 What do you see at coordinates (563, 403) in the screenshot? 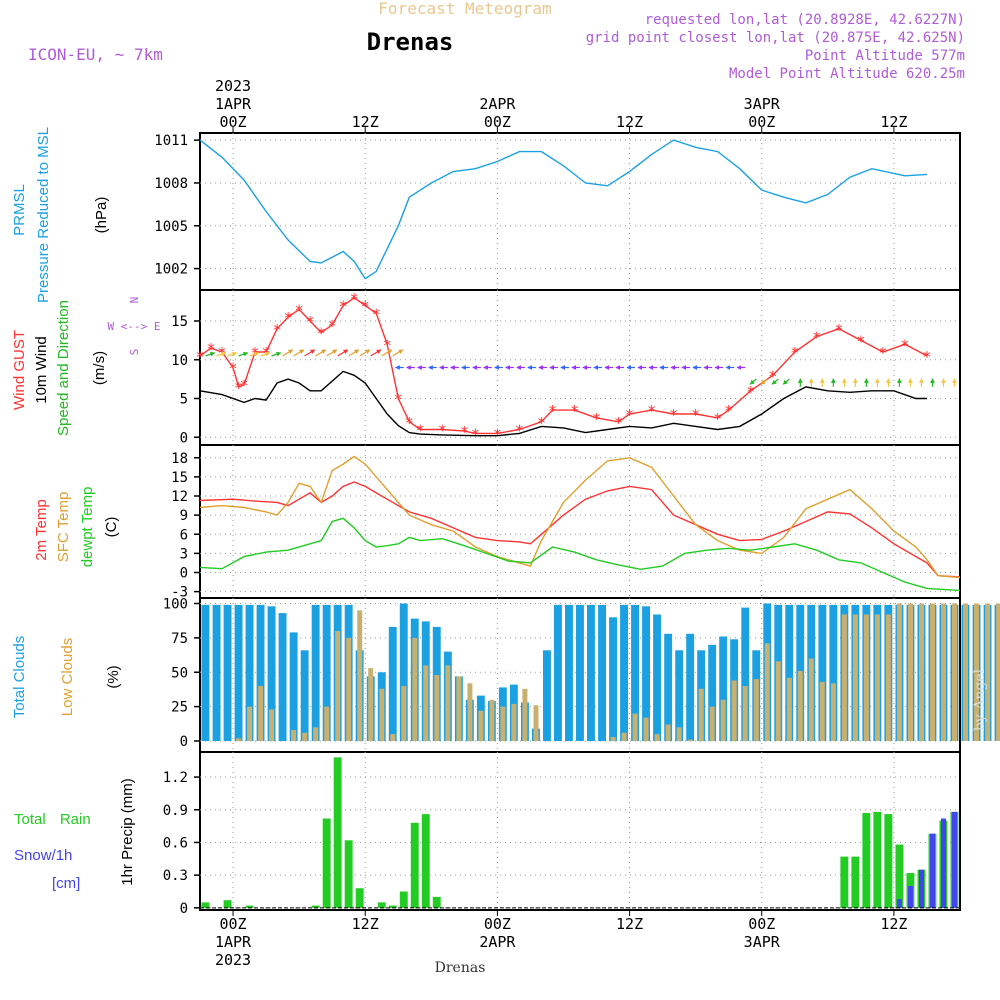
I see `series-line-10m-wind` at bounding box center [563, 403].